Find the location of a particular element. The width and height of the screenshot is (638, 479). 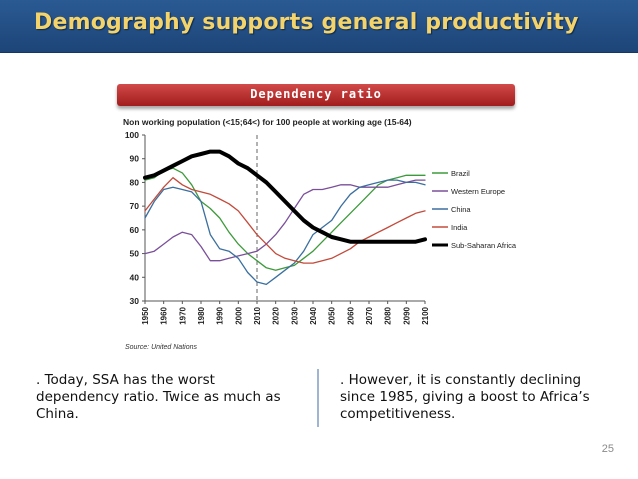

title-bar: Demography supports general productivity is located at coordinates (319, 26).